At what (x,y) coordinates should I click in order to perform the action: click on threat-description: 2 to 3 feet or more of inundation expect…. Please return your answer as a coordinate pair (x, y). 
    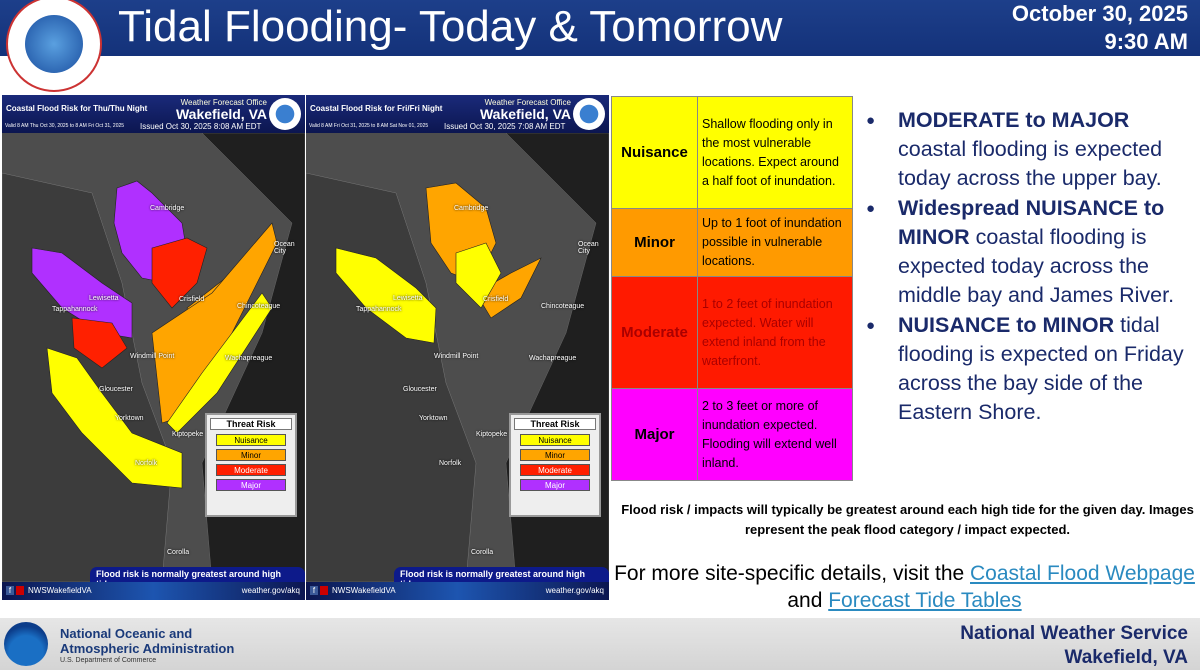
    Looking at the image, I should click on (775, 434).